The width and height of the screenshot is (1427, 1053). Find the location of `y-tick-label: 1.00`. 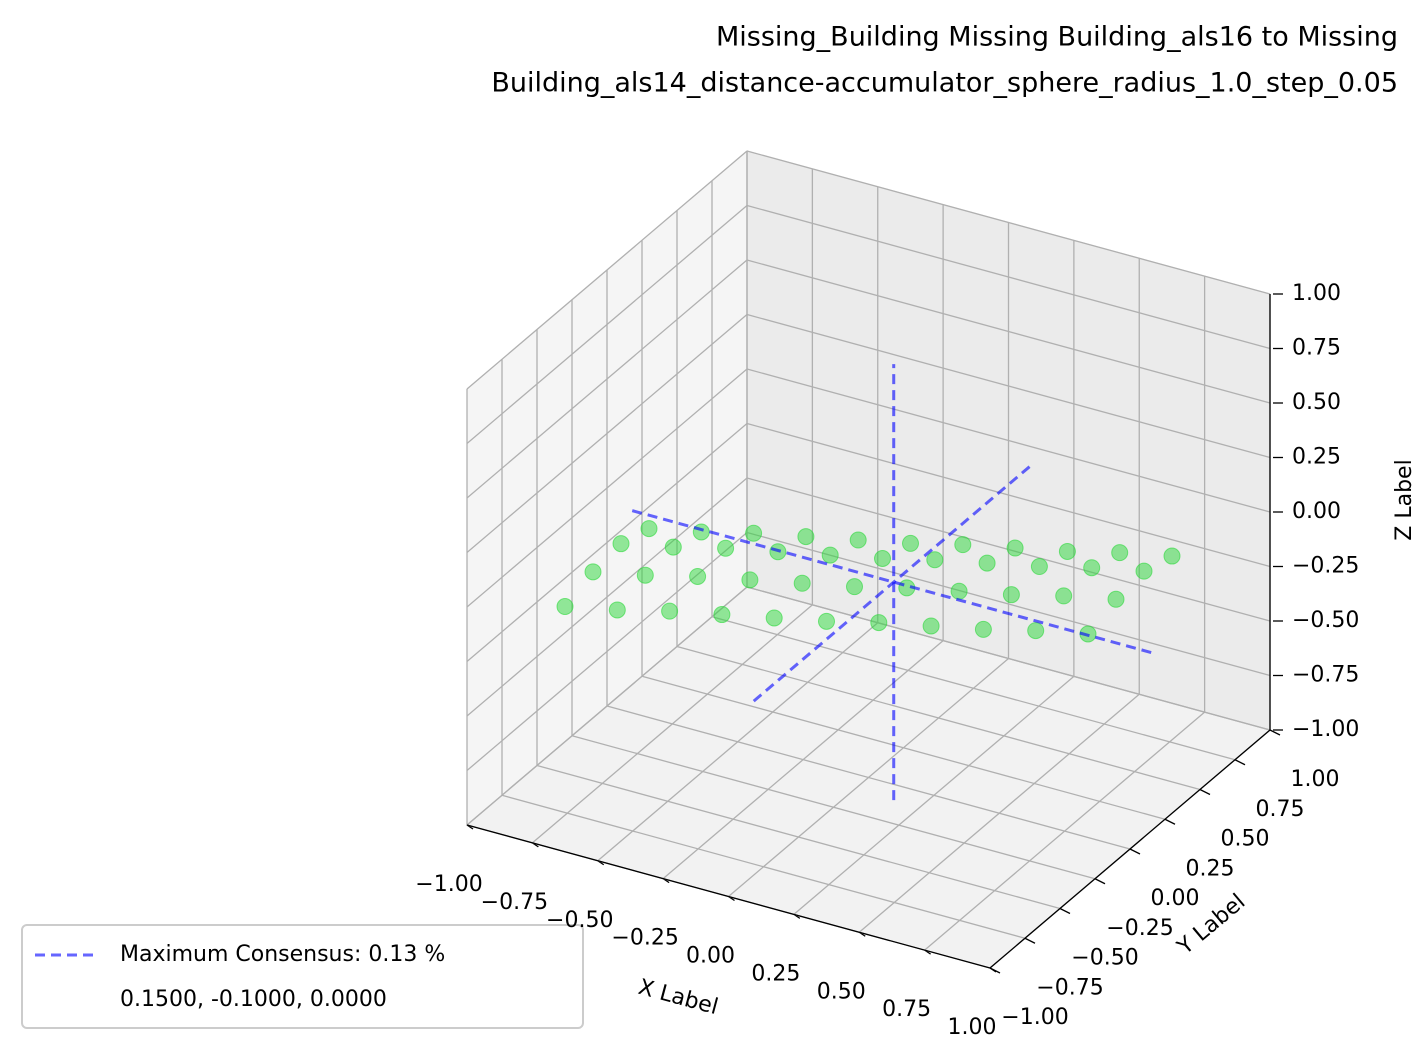

y-tick-label: 1.00 is located at coordinates (1315, 779).